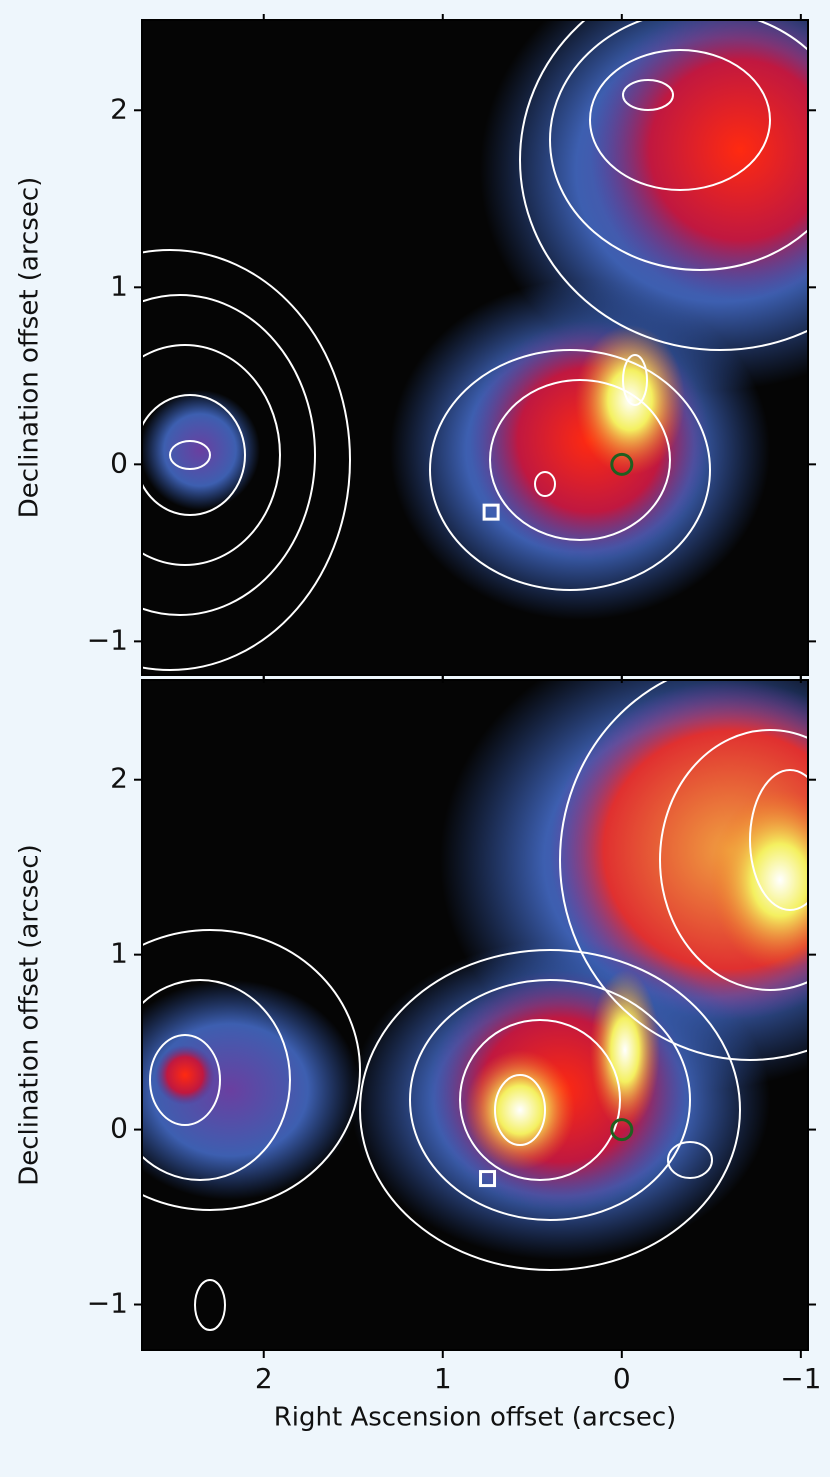 This screenshot has width=830, height=1477. What do you see at coordinates (443, 1378) in the screenshot?
I see `x-tick-label: 1` at bounding box center [443, 1378].